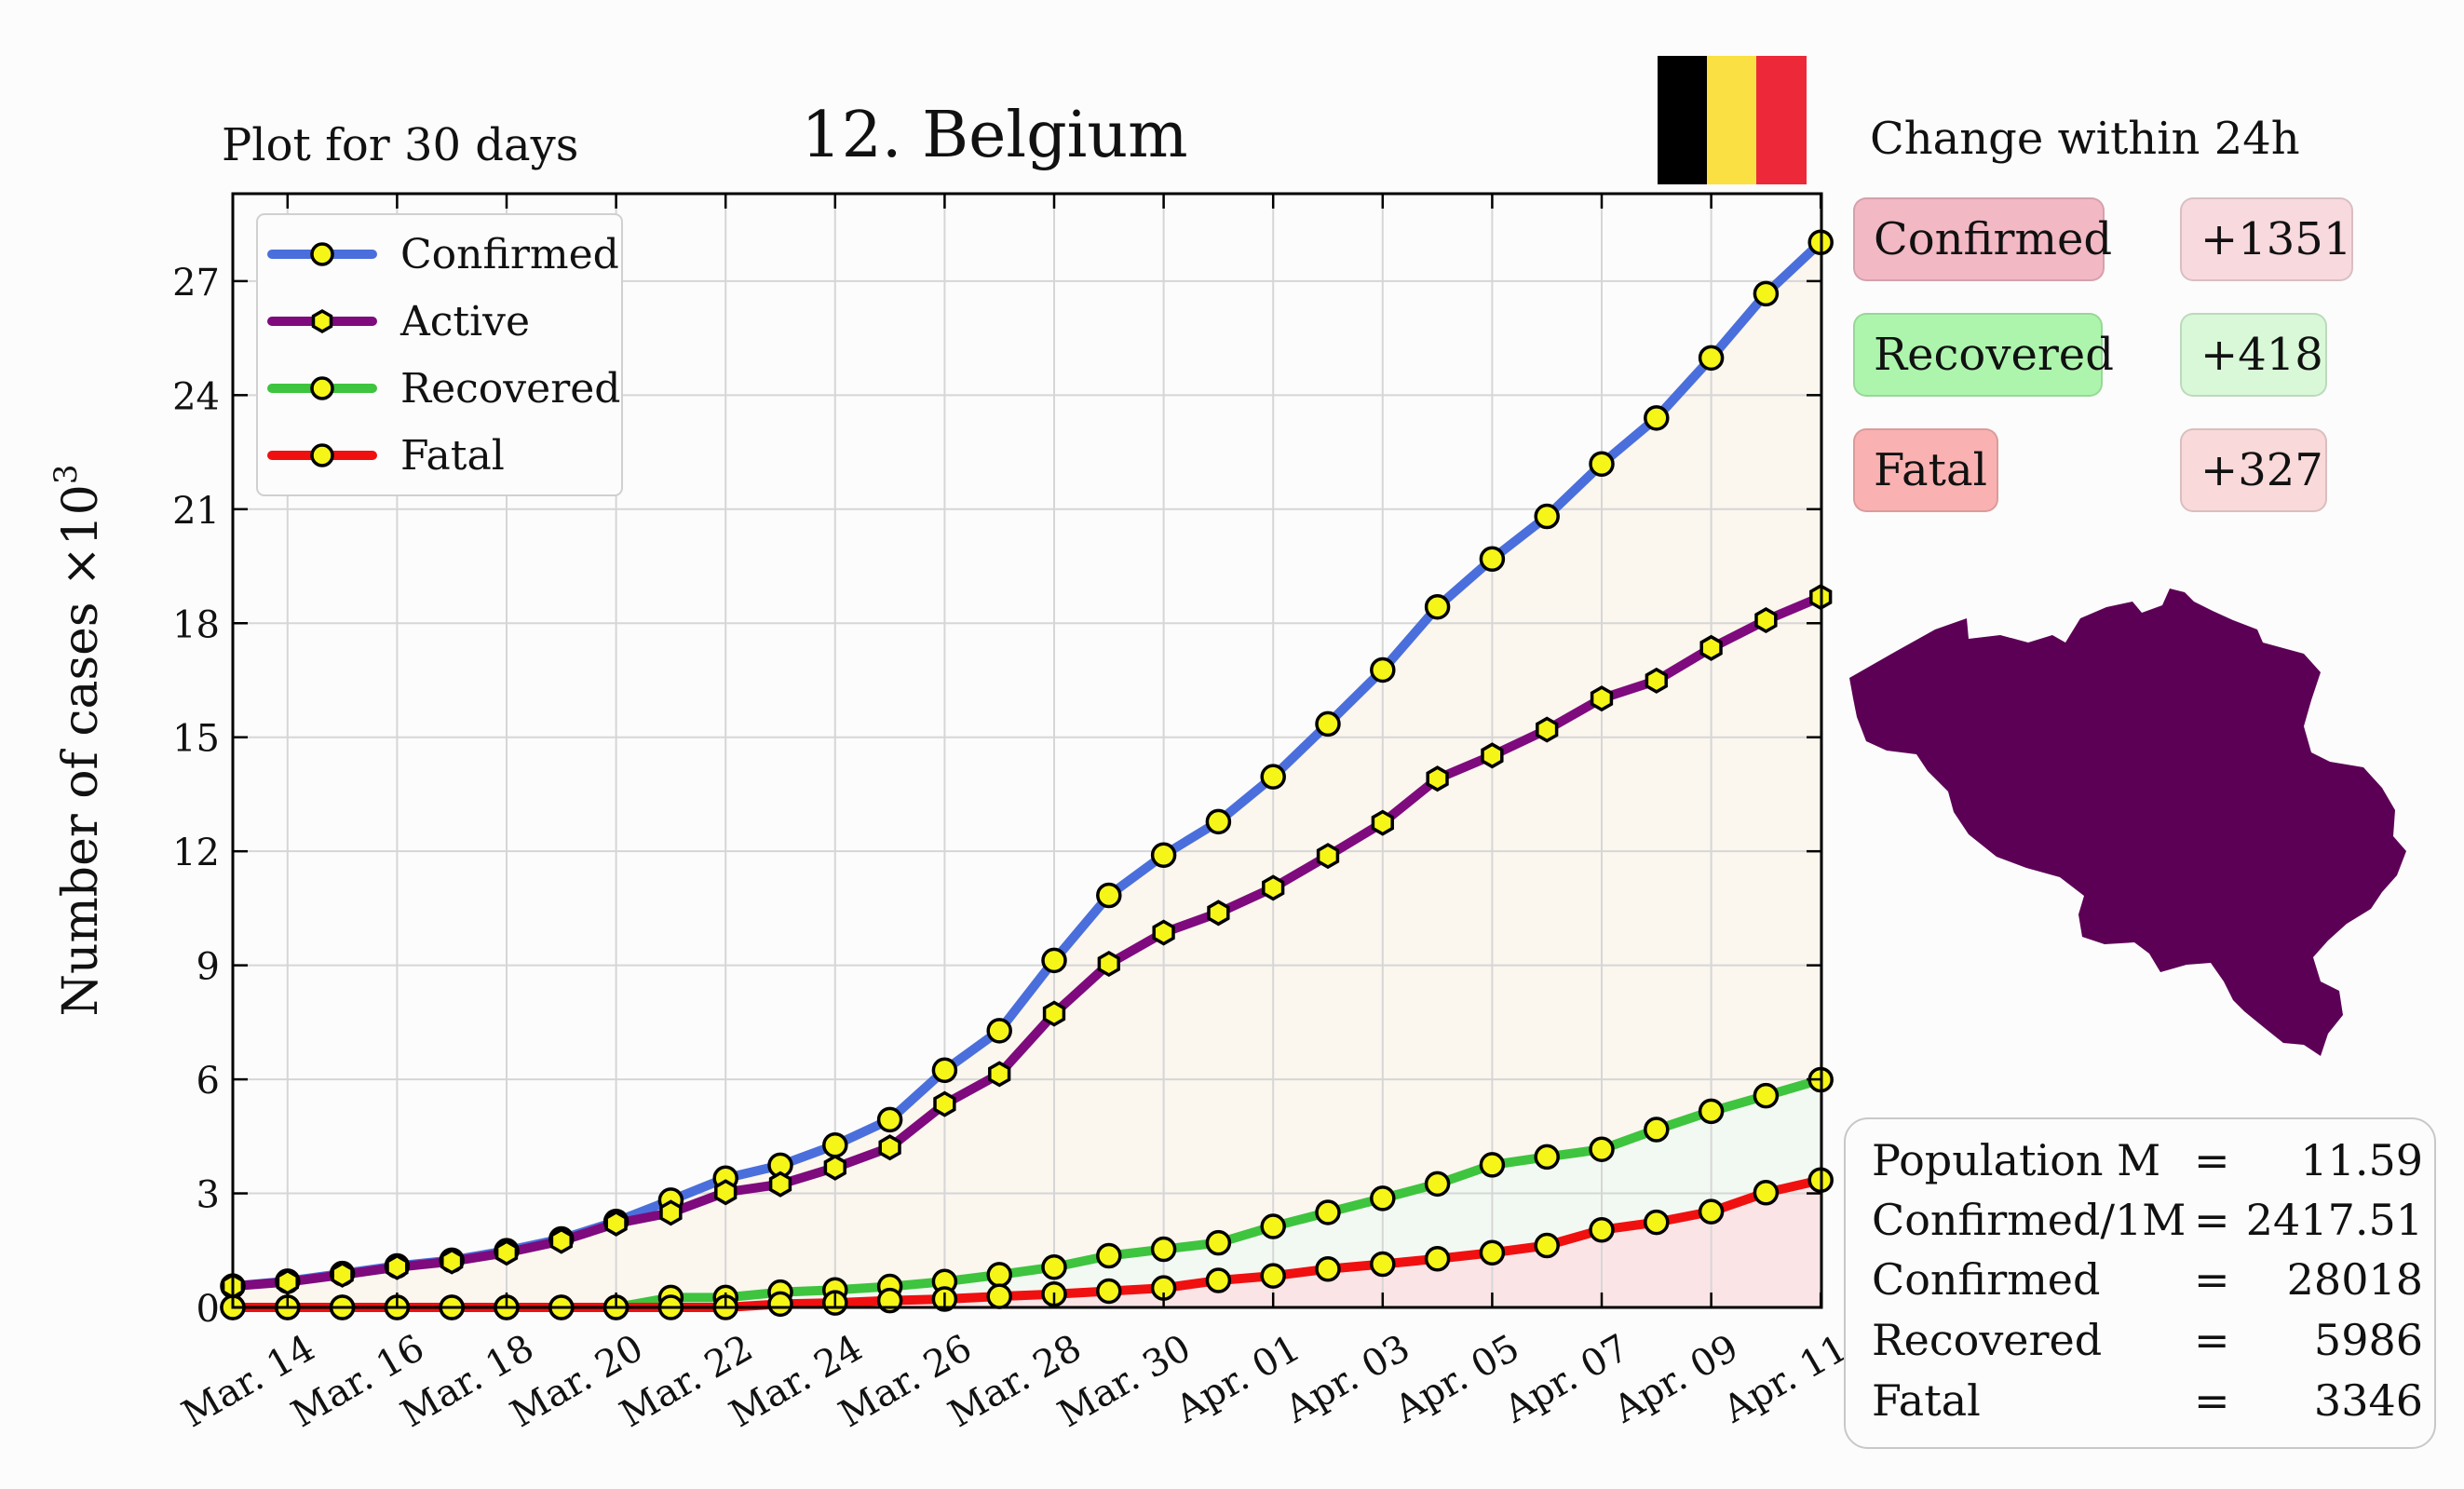 This screenshot has width=2464, height=1489. I want to click on y-tick-label: 12, so click(196, 853).